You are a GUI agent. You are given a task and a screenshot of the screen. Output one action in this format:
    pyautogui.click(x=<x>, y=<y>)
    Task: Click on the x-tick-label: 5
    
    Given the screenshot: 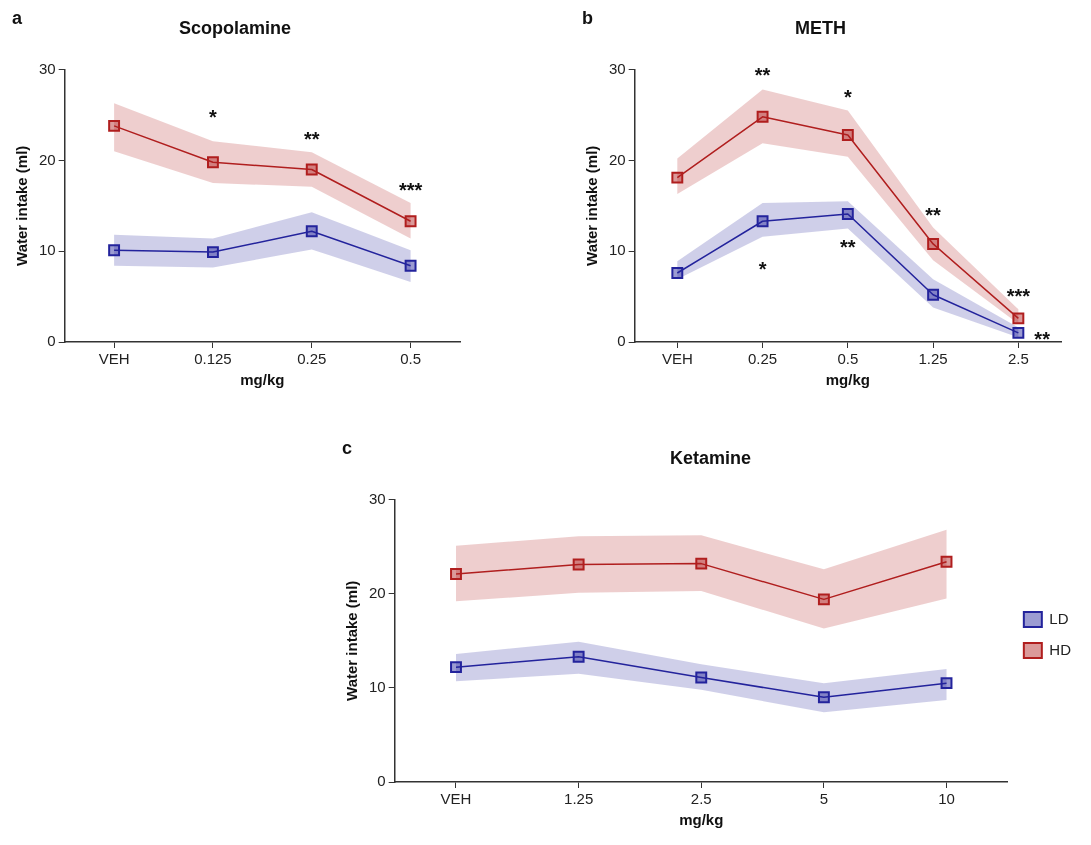 What is the action you would take?
    pyautogui.click(x=824, y=799)
    